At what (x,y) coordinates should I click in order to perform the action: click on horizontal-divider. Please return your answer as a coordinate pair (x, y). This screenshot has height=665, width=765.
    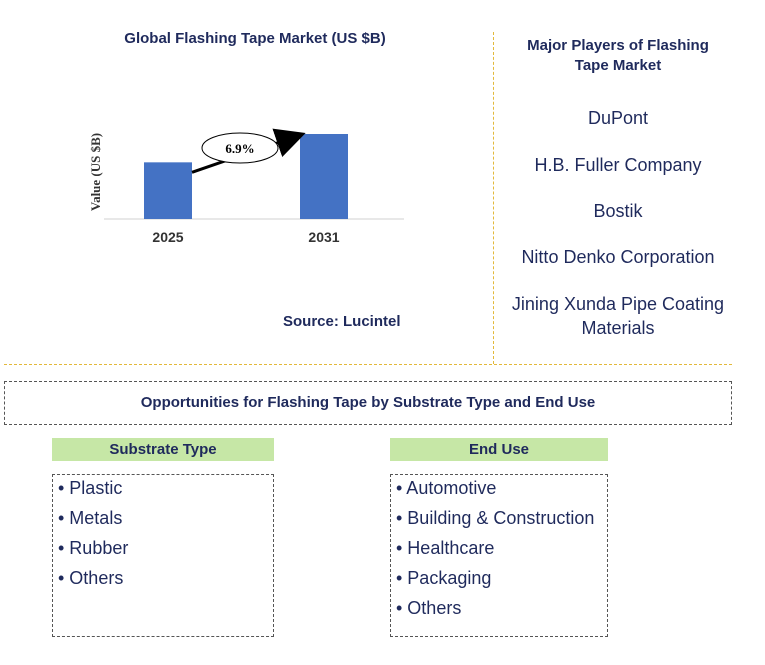
    Looking at the image, I should click on (368, 364).